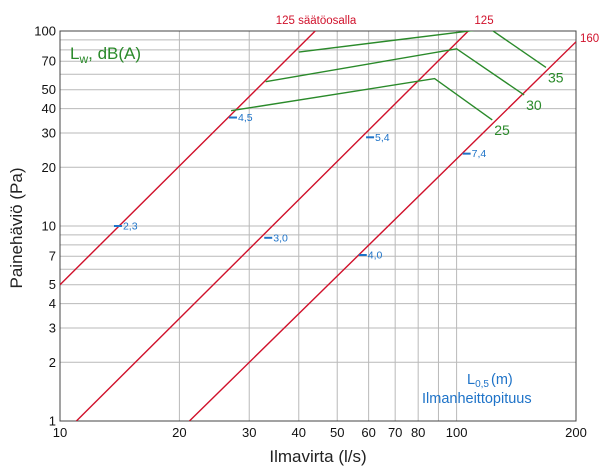 The width and height of the screenshot is (601, 470). I want to click on y-tick-label: 30, so click(49, 132).